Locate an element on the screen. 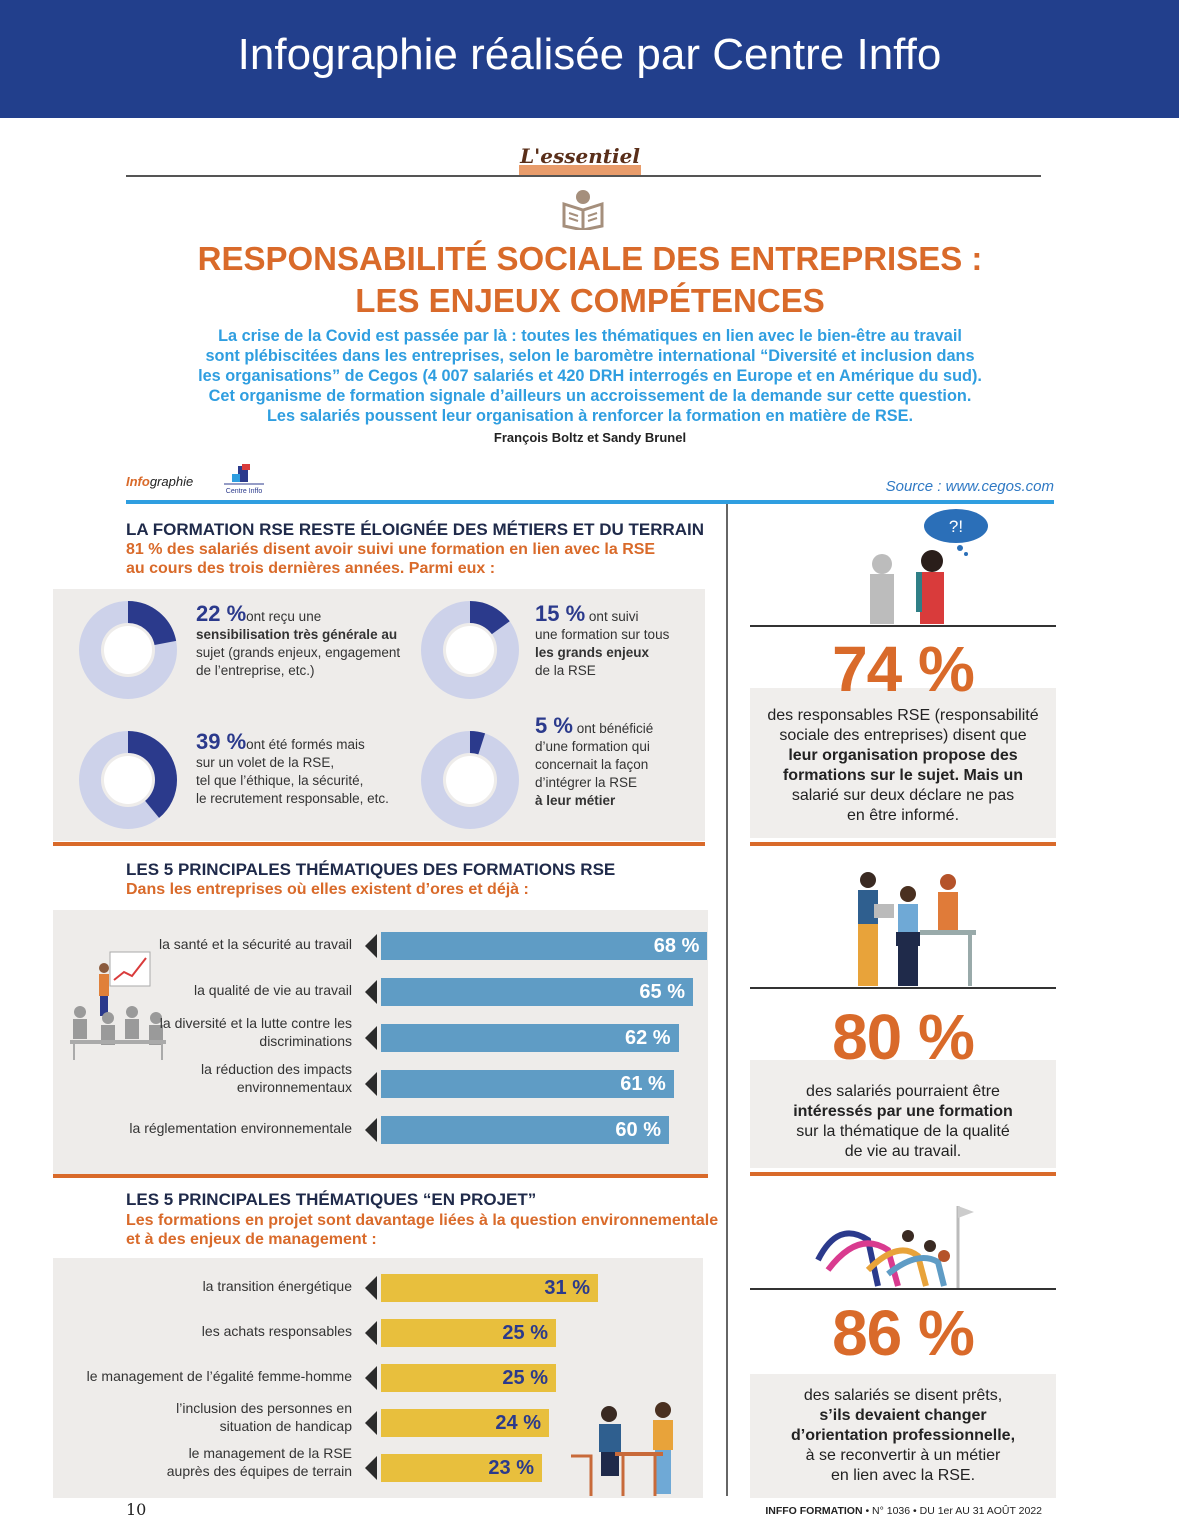  donut-line: une formation sur tous is located at coordinates (602, 634).